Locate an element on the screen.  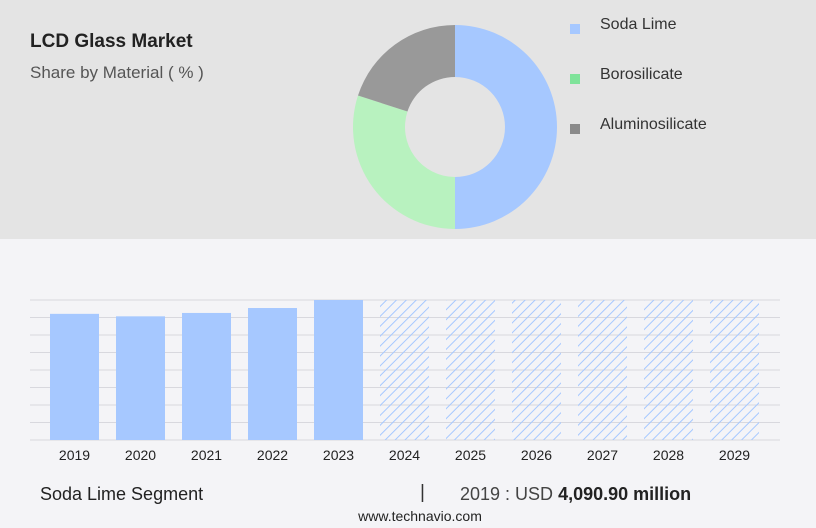
segment-value: 2019 : USD 4,090.90 million is located at coordinates (575, 494).